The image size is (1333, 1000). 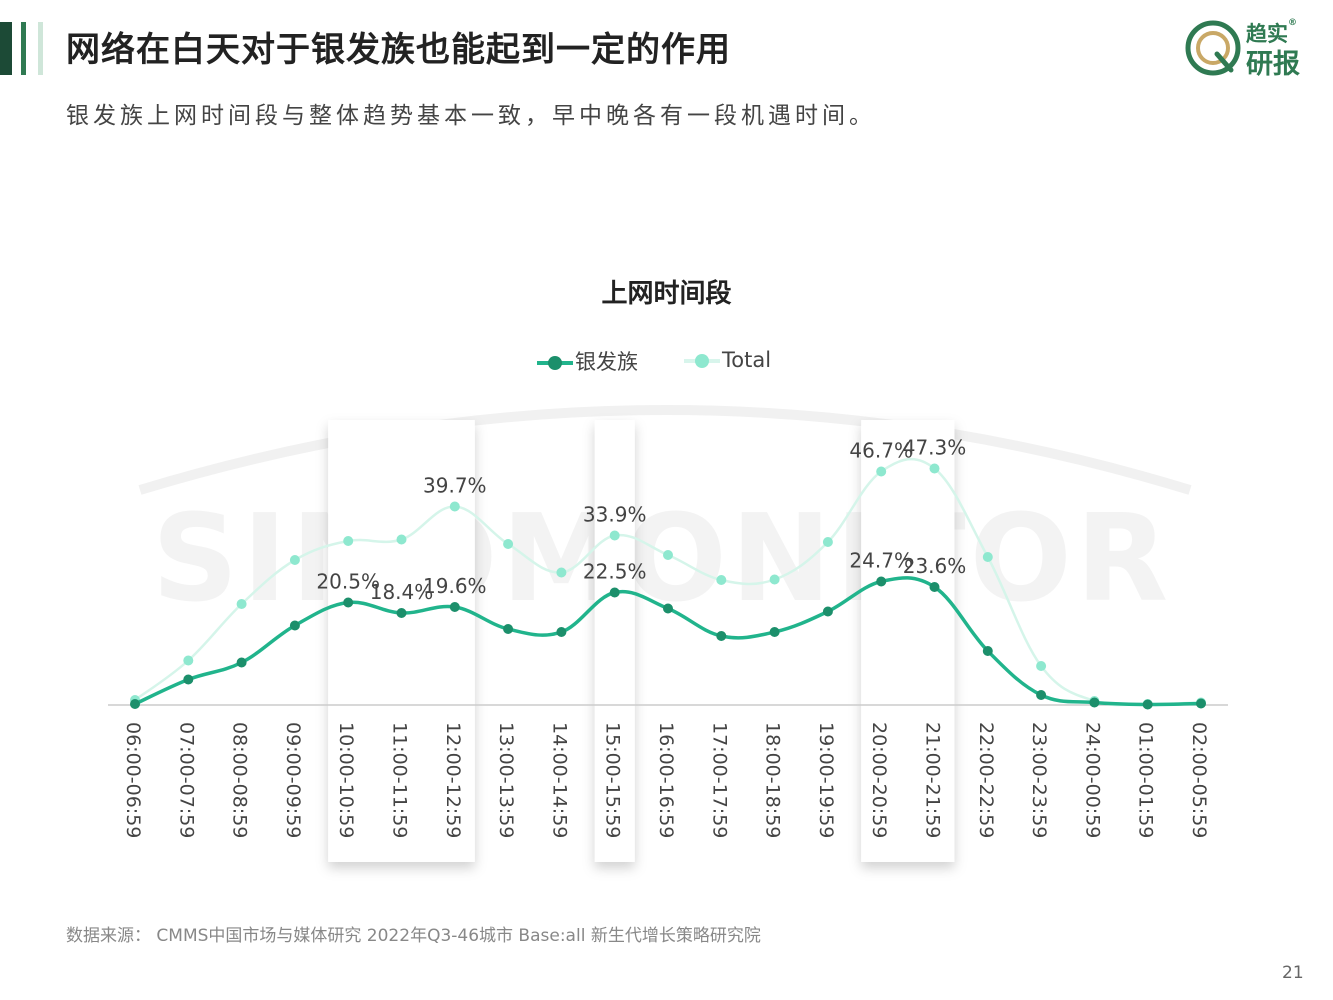 What do you see at coordinates (1213, 48) in the screenshot?
I see `logo-q-icon` at bounding box center [1213, 48].